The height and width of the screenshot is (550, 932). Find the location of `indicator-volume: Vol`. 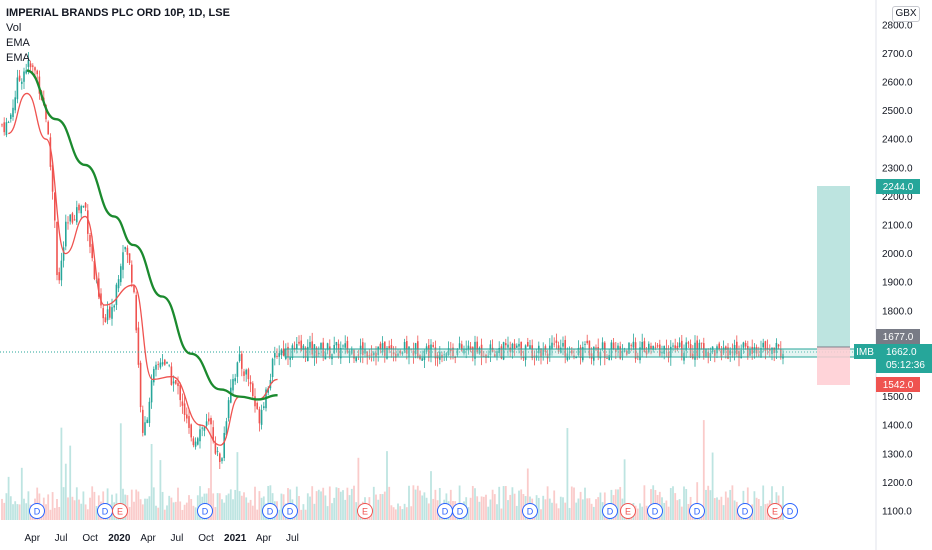

indicator-volume: Vol is located at coordinates (14, 28).